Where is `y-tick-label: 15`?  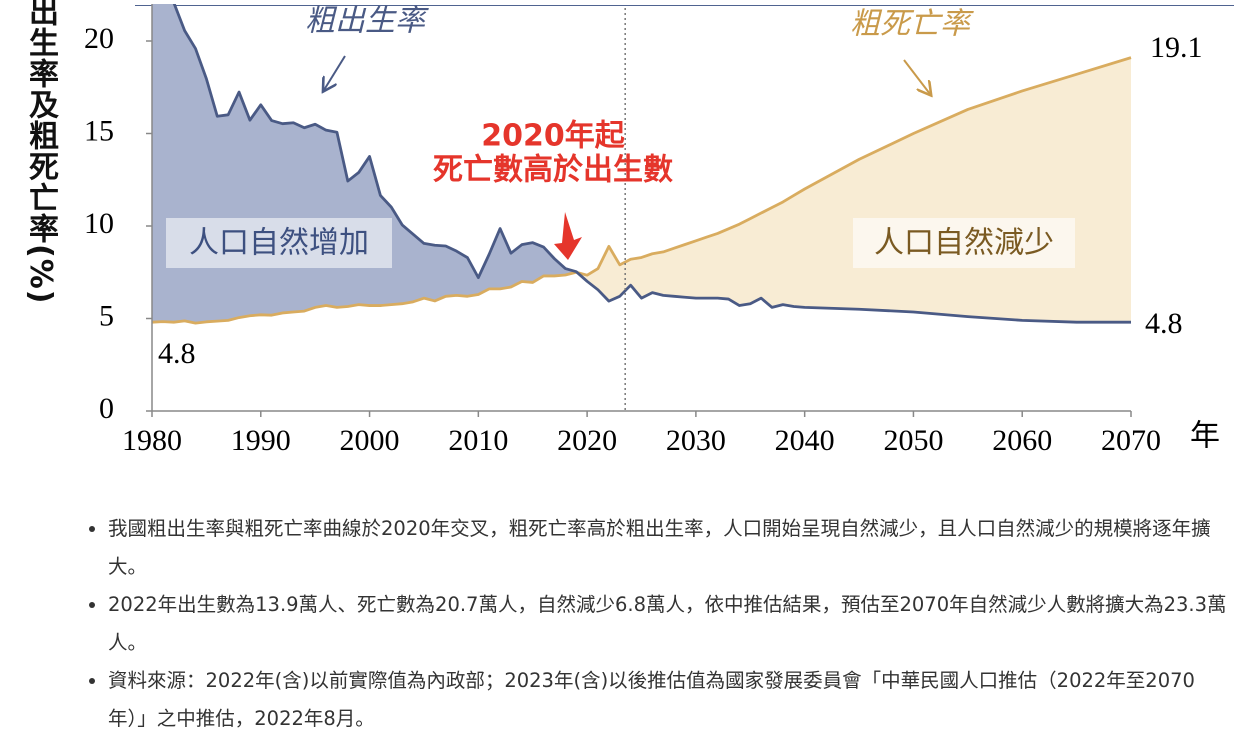
y-tick-label: 15 is located at coordinates (99, 130).